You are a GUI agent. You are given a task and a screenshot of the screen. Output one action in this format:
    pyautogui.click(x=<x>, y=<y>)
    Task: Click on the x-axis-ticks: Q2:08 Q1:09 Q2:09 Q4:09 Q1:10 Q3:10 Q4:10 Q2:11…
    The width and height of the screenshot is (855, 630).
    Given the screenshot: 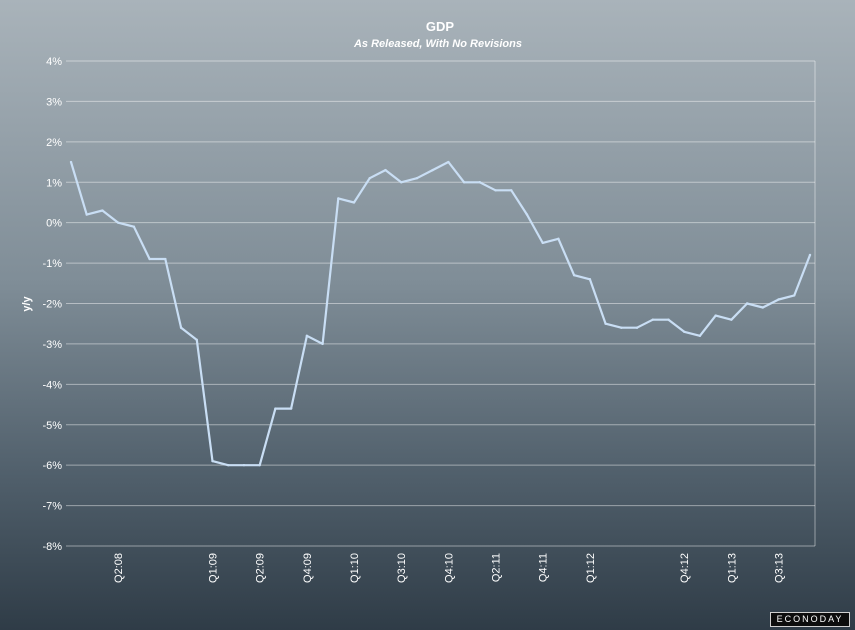 What is the action you would take?
    pyautogui.click(x=449, y=568)
    